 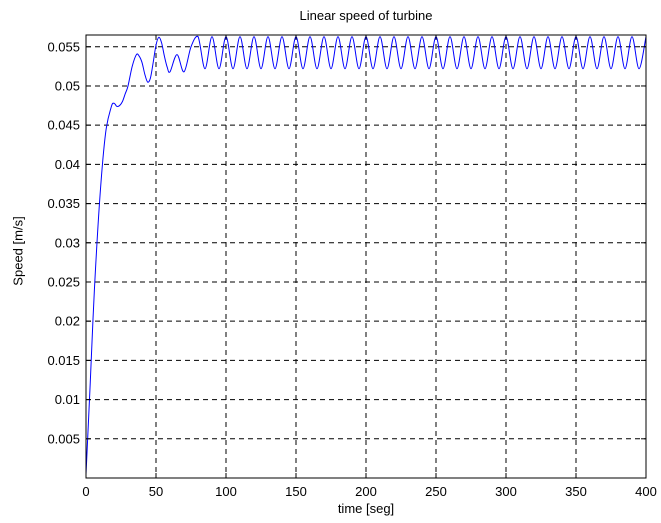 I want to click on x-tick-label: 200, so click(x=366, y=491).